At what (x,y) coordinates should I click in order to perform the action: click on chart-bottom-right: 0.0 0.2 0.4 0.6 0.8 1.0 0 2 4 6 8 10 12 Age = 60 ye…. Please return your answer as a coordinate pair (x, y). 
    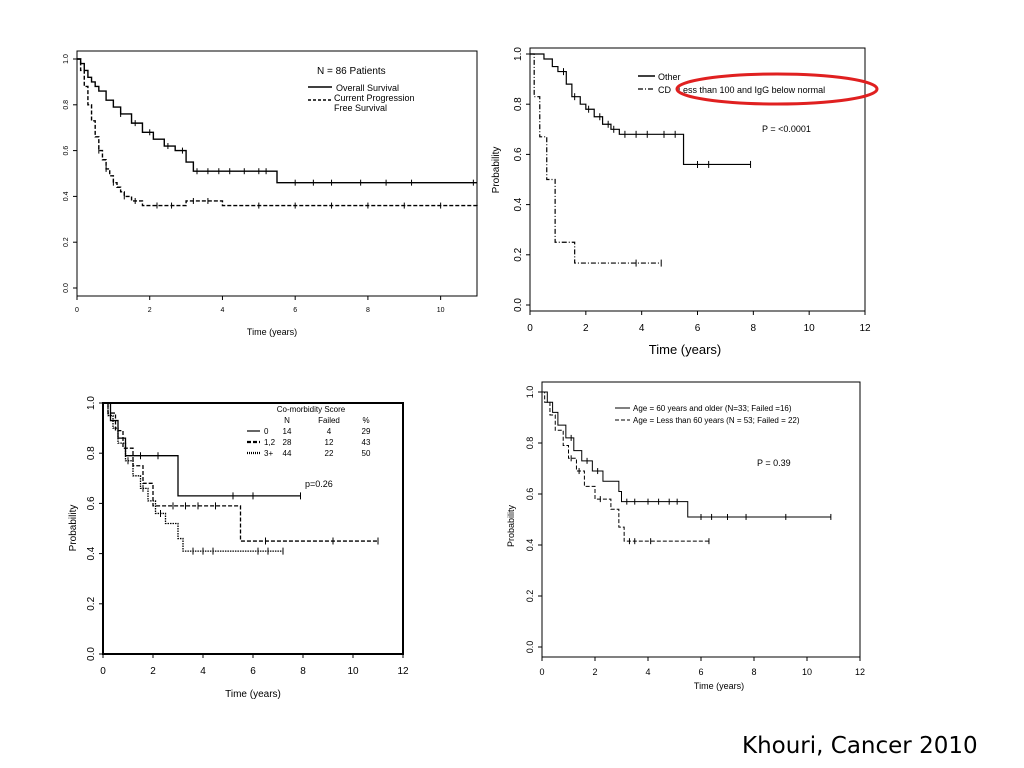
    Looking at the image, I should click on (685, 536).